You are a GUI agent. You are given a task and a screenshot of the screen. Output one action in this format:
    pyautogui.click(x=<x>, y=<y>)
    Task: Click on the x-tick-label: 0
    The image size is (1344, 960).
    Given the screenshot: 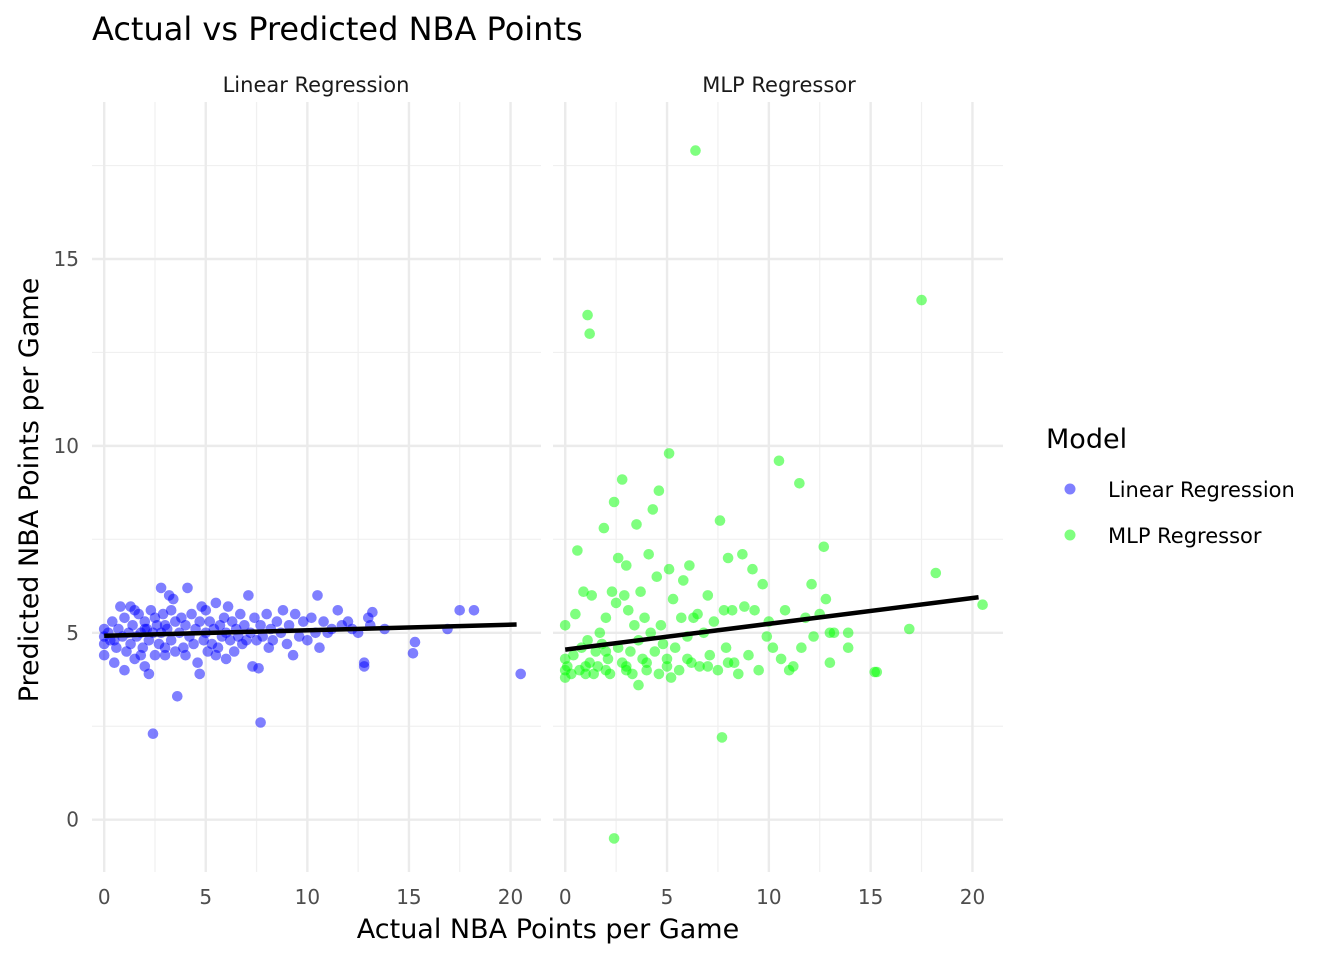 What is the action you would take?
    pyautogui.click(x=104, y=897)
    